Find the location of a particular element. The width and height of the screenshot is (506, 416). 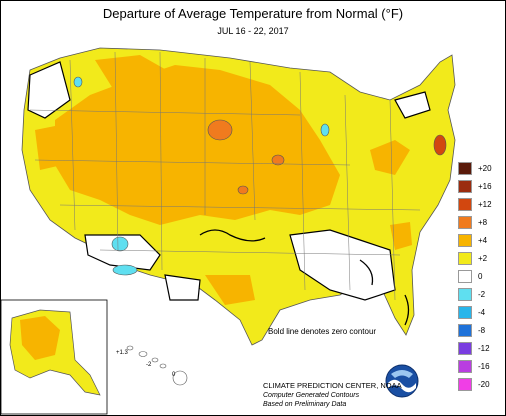

warm-region-north is located at coordinates (132, 73).